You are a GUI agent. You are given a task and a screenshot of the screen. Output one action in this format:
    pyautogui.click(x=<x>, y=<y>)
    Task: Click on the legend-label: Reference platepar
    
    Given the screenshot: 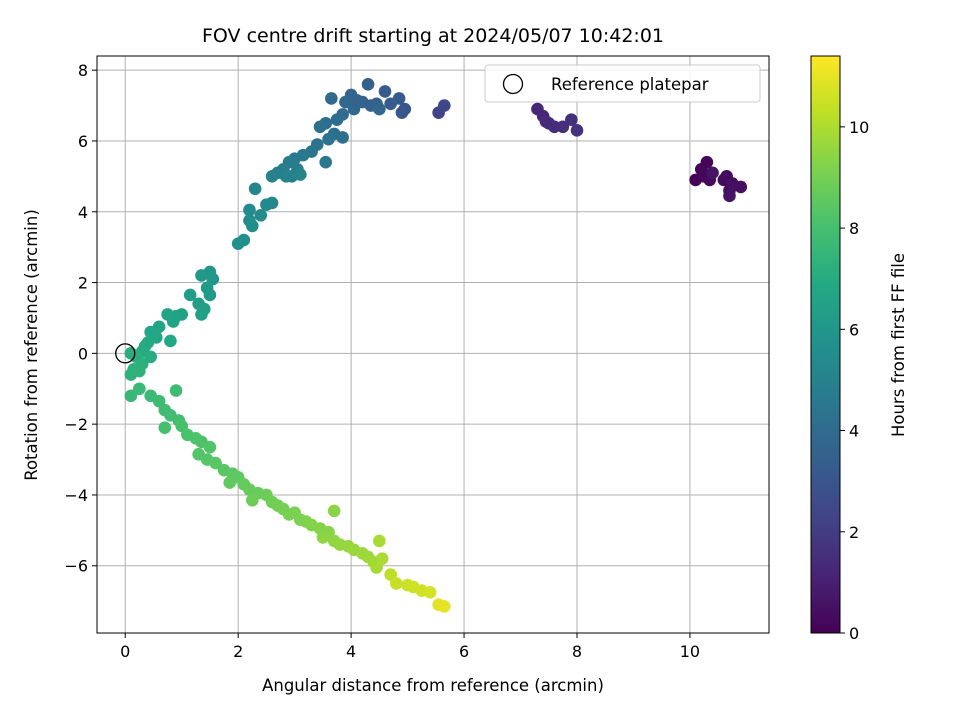 What is the action you would take?
    pyautogui.click(x=630, y=84)
    